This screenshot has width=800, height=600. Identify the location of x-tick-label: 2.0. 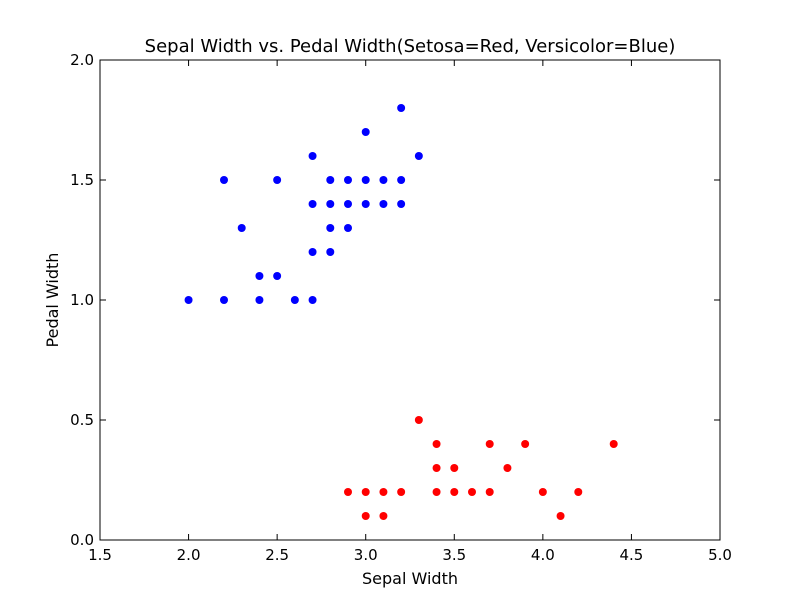
(189, 555).